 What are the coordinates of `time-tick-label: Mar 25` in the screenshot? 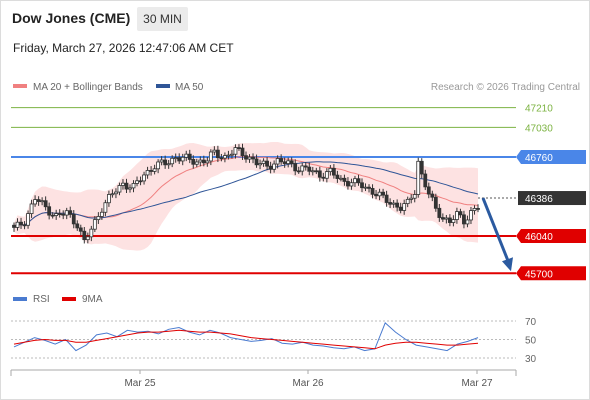 It's located at (140, 383).